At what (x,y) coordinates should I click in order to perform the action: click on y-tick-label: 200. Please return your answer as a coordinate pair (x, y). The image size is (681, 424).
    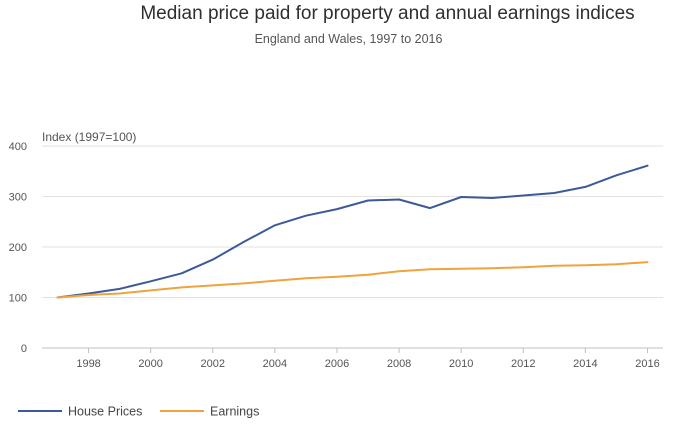
    Looking at the image, I should click on (18, 248).